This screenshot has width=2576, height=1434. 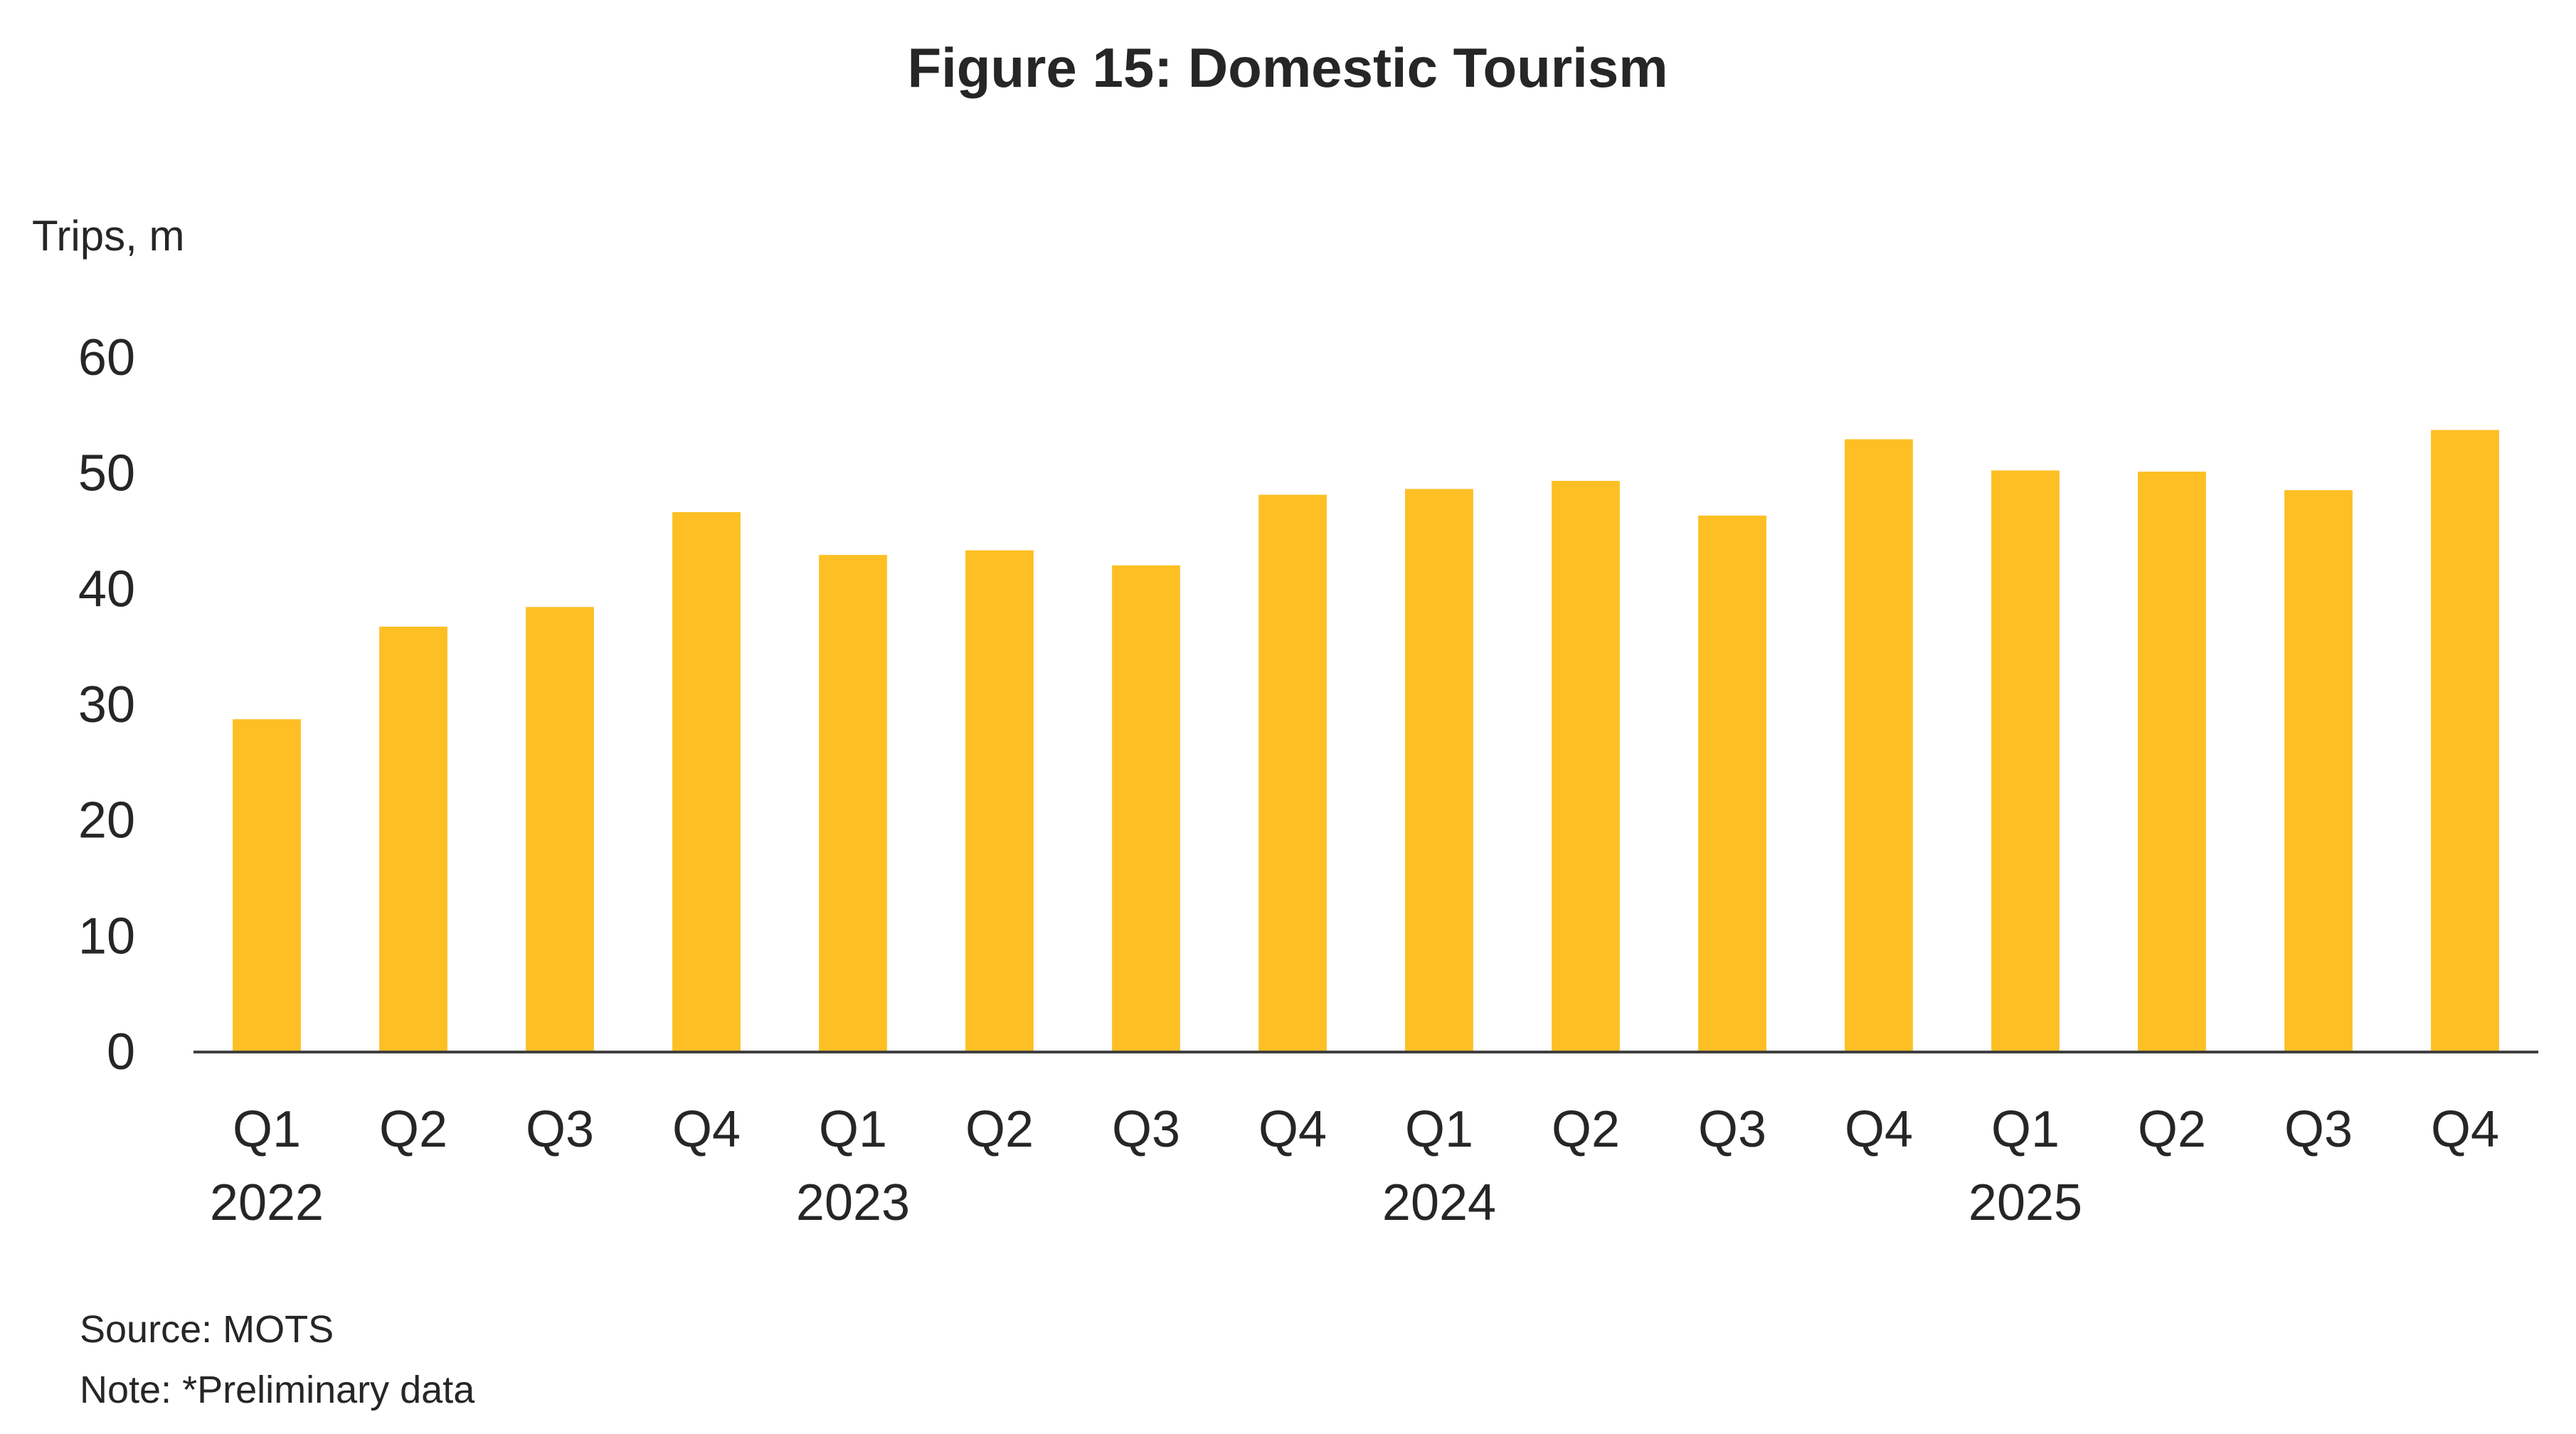 What do you see at coordinates (853, 1202) in the screenshot?
I see `year-label: 2023` at bounding box center [853, 1202].